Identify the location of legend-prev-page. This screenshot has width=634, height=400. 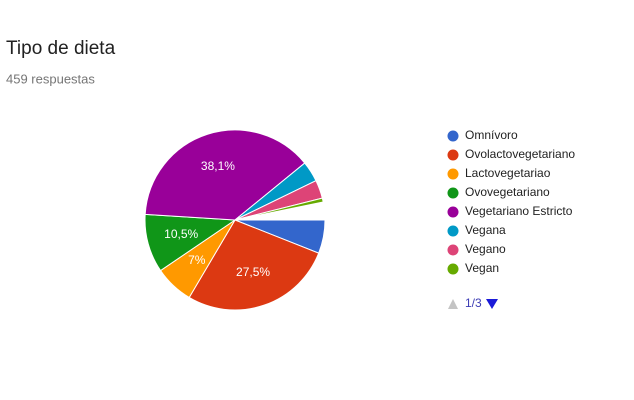
(453, 304).